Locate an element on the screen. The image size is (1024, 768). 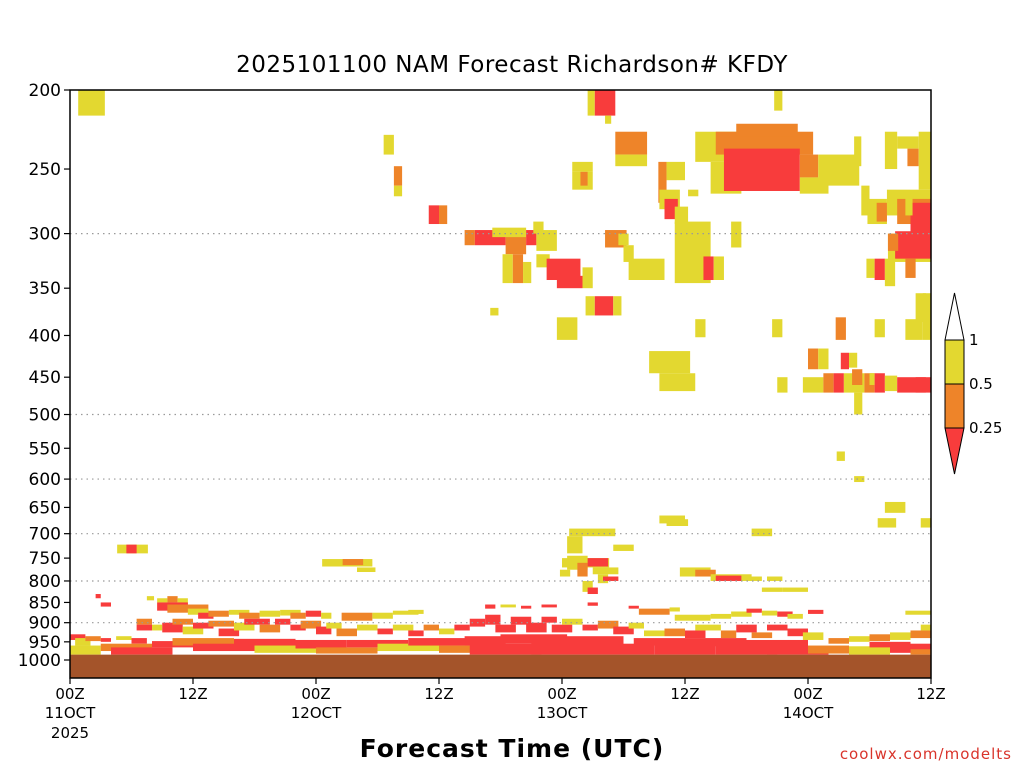
y-tick-label-250: 250 is located at coordinates (45, 170).